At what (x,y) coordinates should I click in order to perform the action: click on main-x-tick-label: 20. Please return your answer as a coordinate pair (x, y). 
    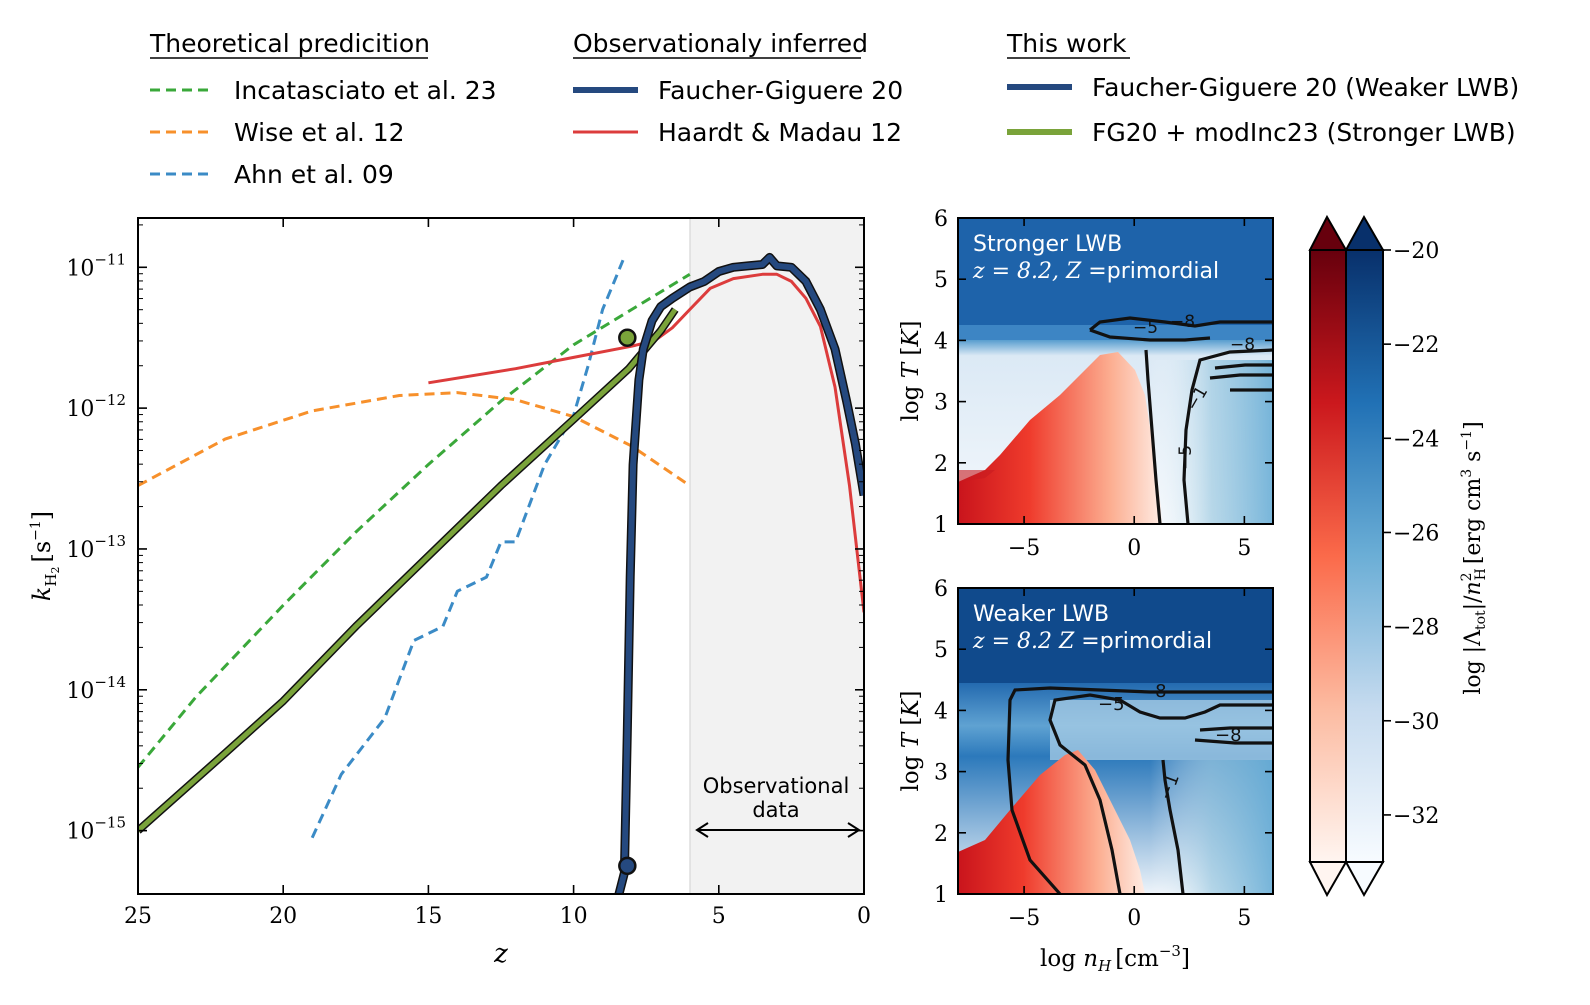
    Looking at the image, I should click on (283, 916).